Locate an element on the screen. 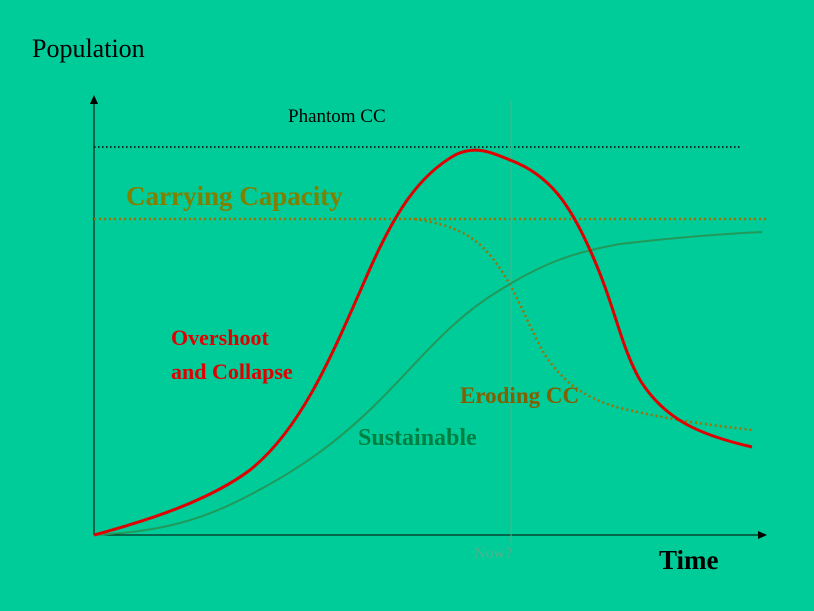 This screenshot has height=611, width=814. y-axis-title: Population is located at coordinates (88, 48).